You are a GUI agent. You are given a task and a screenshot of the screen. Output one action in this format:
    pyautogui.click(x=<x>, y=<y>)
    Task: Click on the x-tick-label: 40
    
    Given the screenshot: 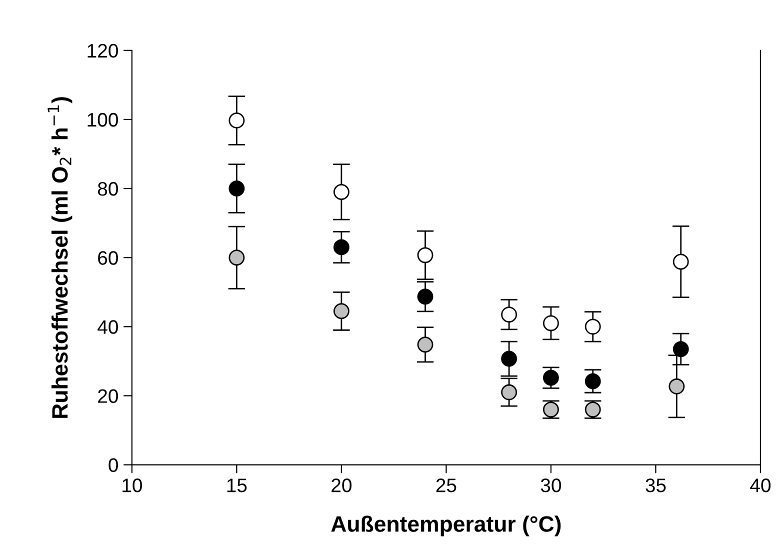 What is the action you would take?
    pyautogui.click(x=760, y=485)
    